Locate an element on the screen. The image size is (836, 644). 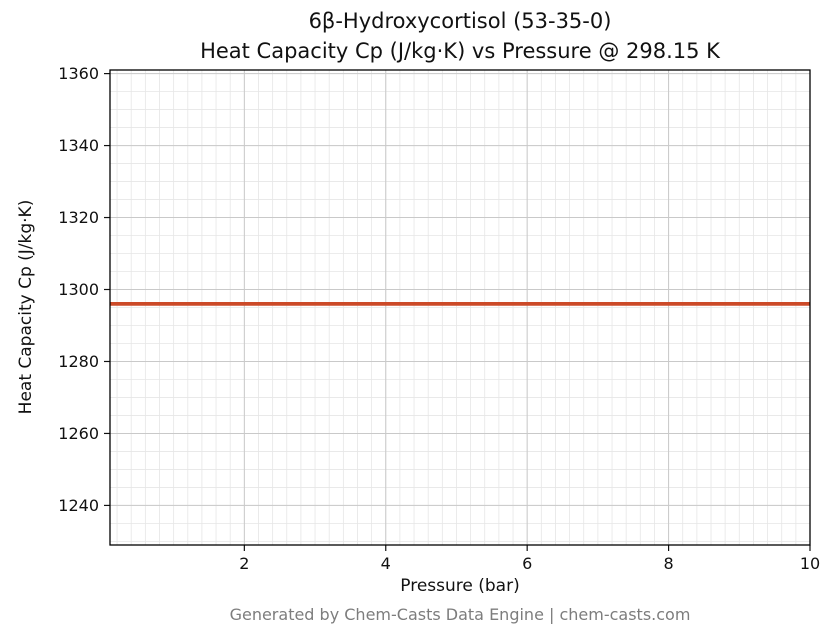
x-tick-label: 6 is located at coordinates (527, 563).